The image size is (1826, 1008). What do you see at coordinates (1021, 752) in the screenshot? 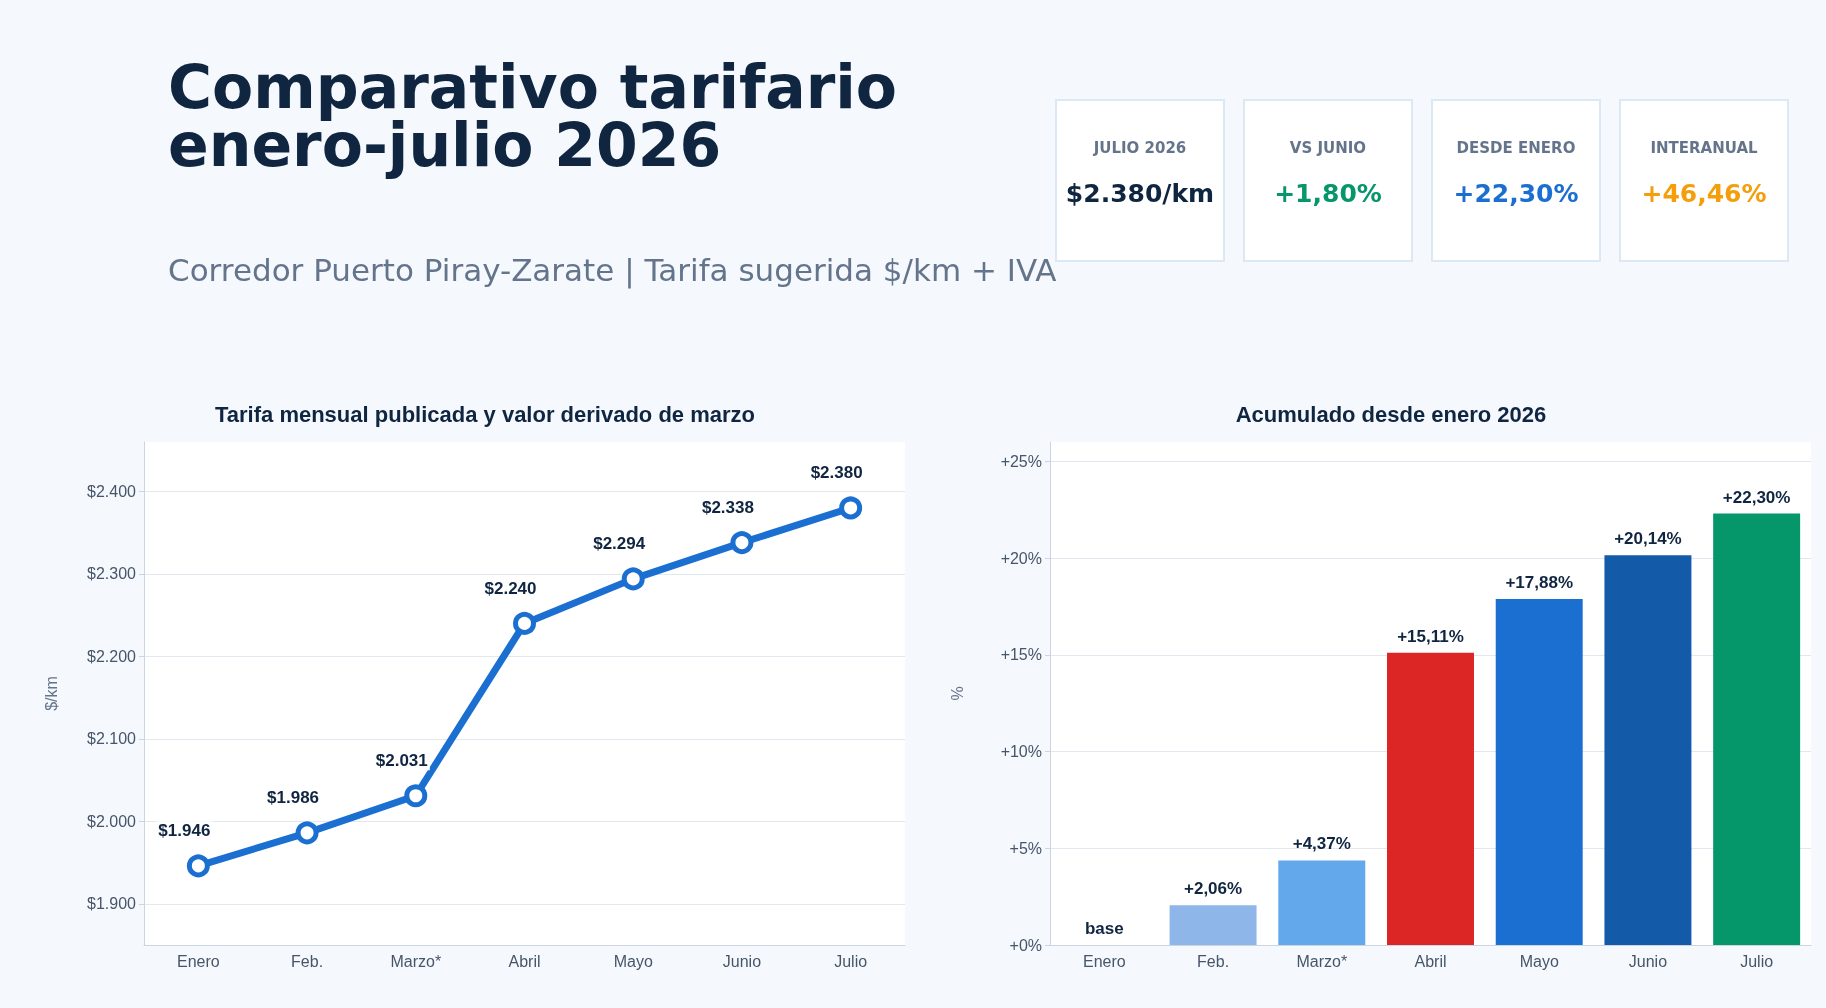
I see `y-tick-label: +10%` at bounding box center [1021, 752].